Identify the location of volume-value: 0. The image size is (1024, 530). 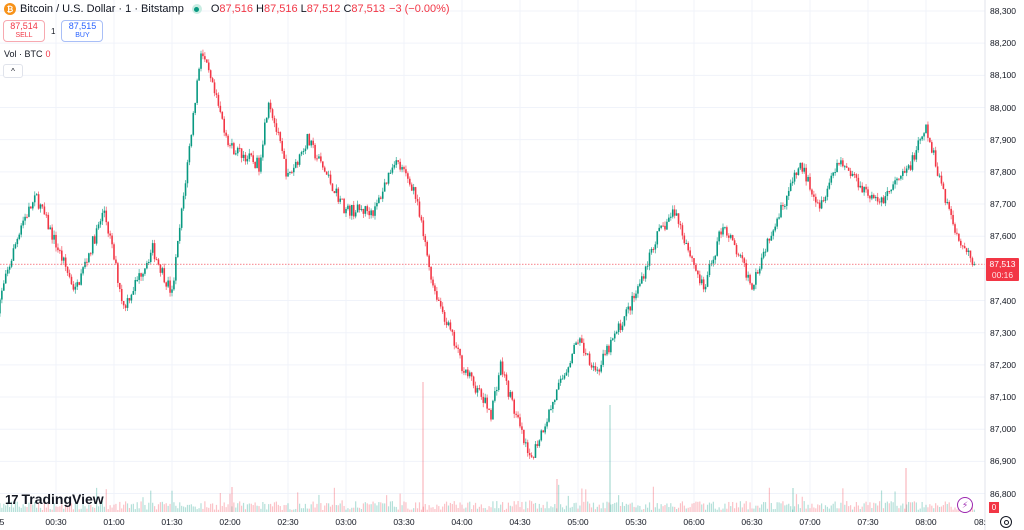
(48, 54).